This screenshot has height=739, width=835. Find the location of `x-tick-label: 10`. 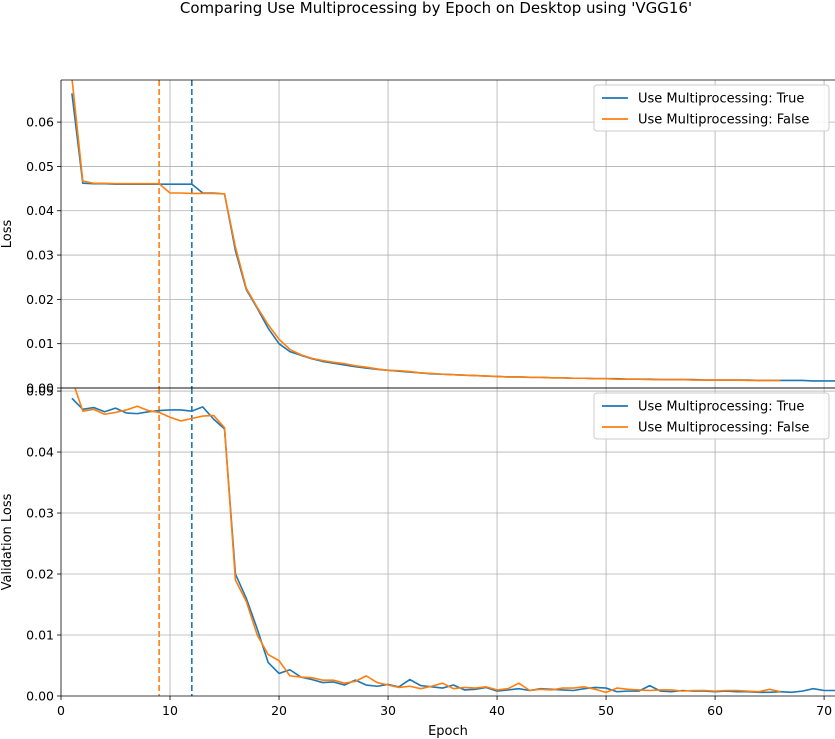

x-tick-label: 10 is located at coordinates (170, 710).